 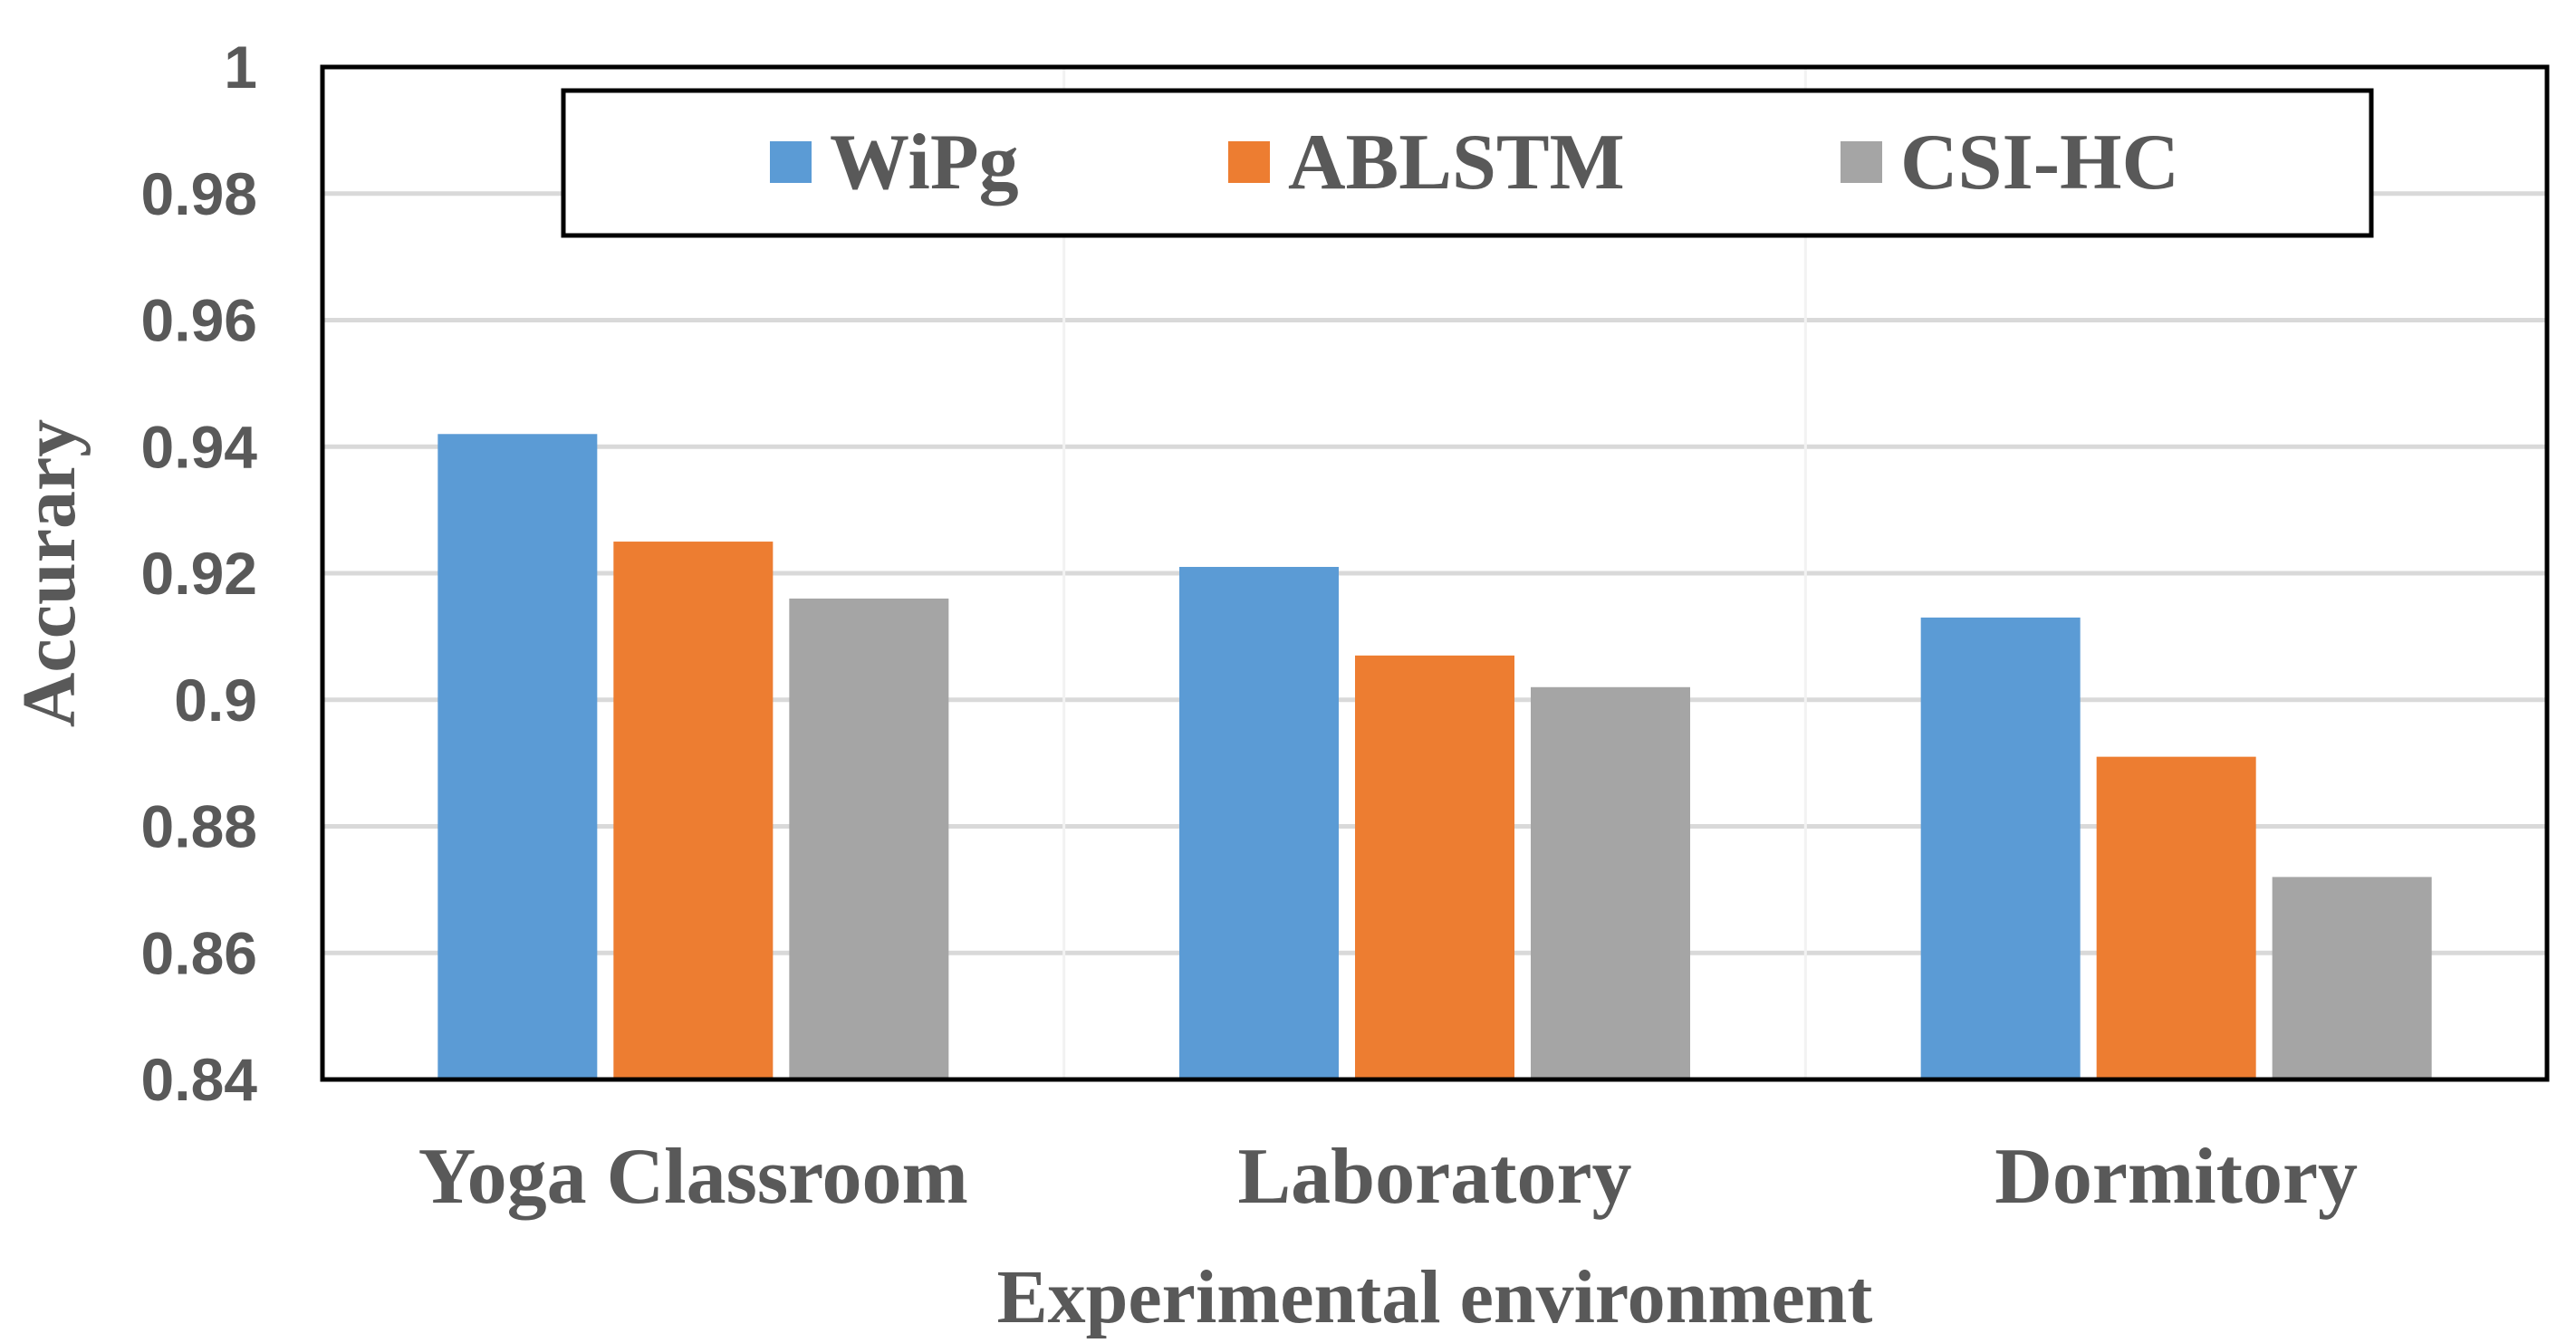 I want to click on x-category-label: Laboratory, so click(x=1434, y=1177).